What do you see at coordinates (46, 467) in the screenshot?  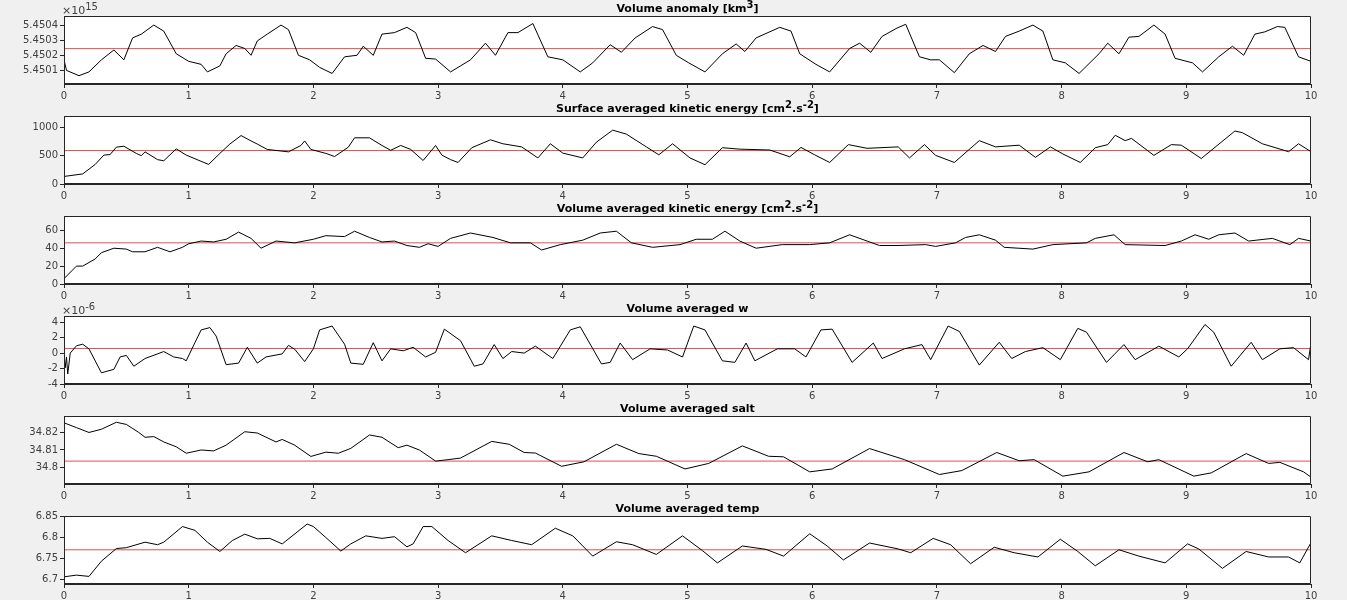 I see `y-tick-label: 34.8` at bounding box center [46, 467].